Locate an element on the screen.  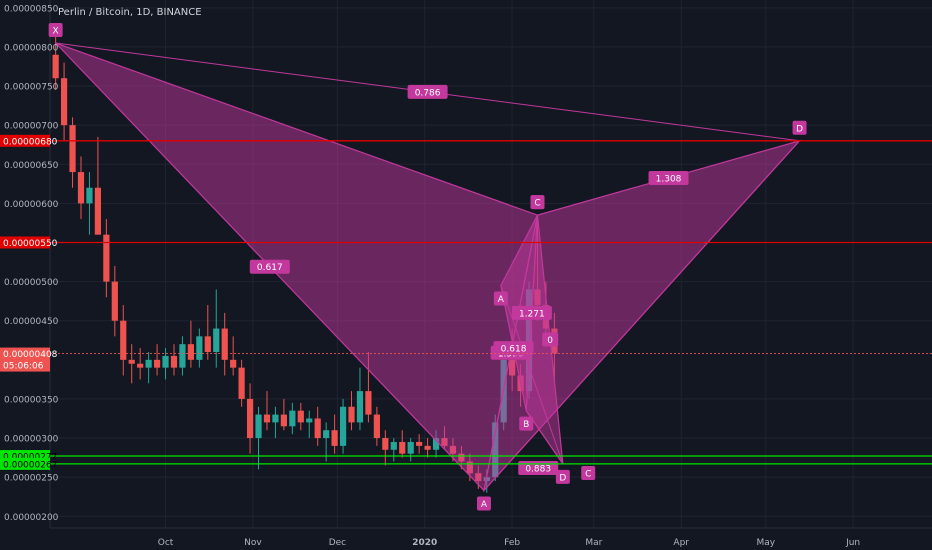
pattern-point-label: B is located at coordinates (526, 425).